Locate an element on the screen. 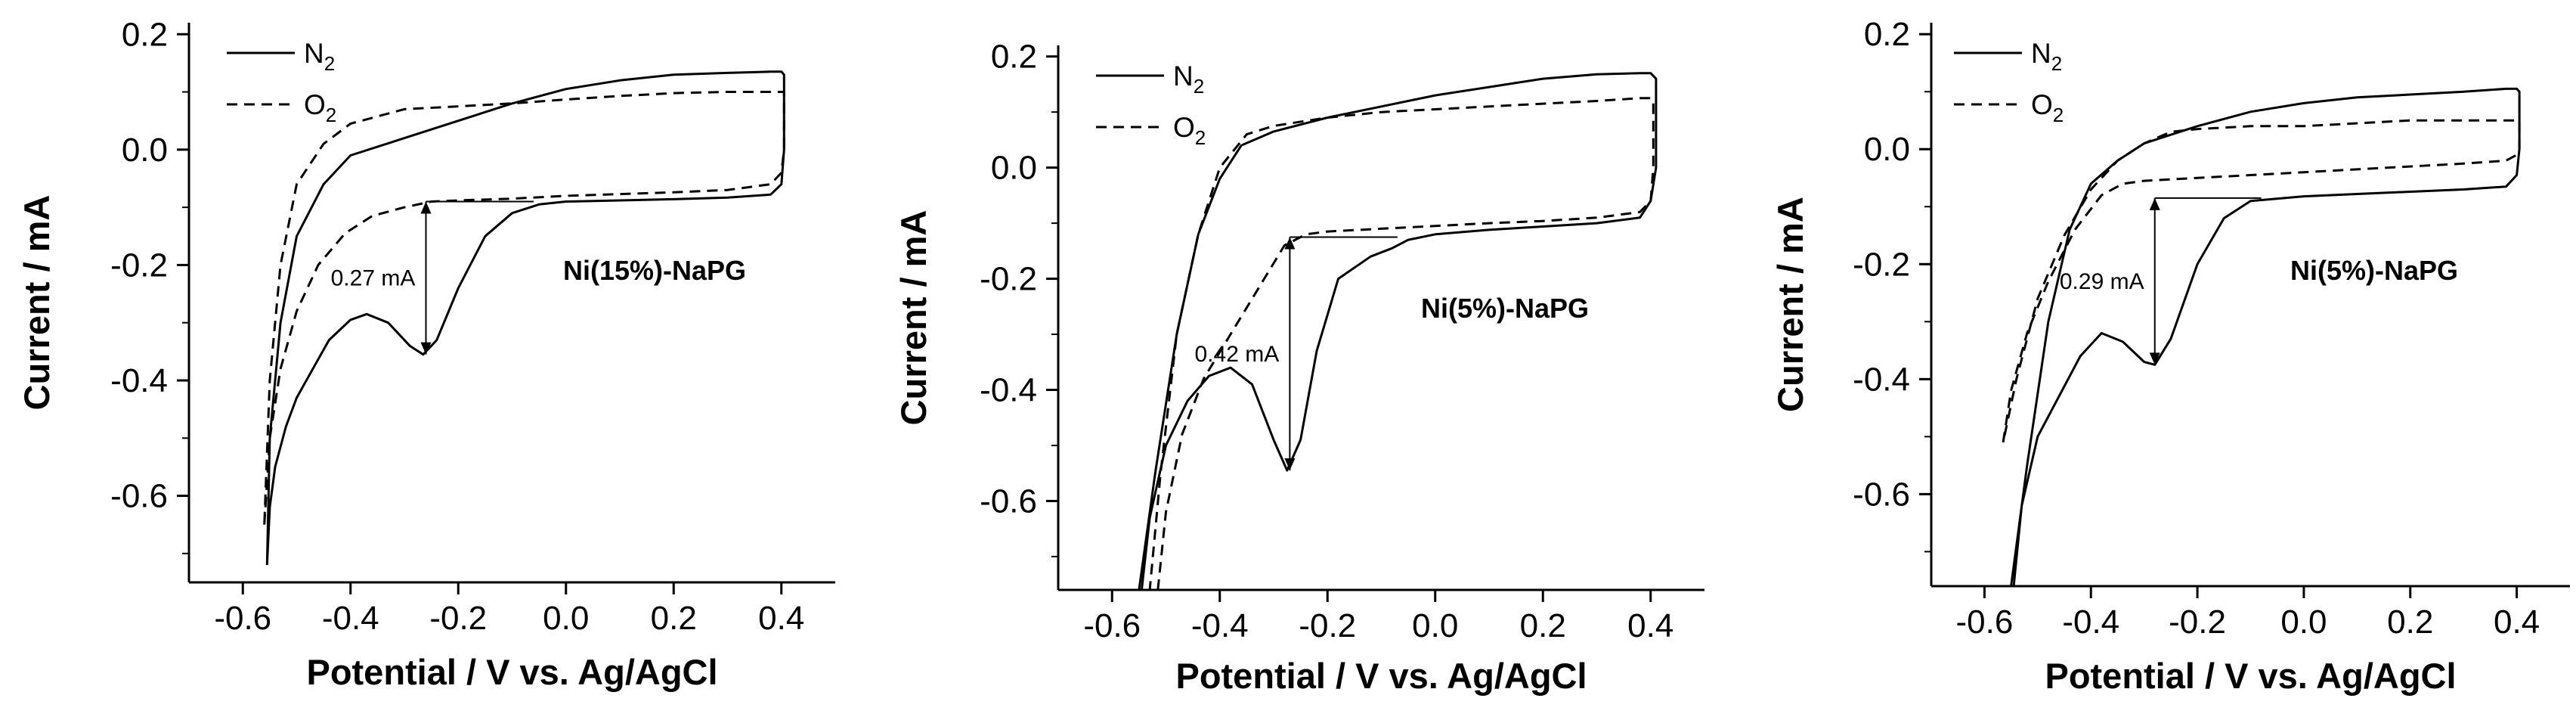 The width and height of the screenshot is (2576, 720). sample-label: Ni(15%)-NaPG is located at coordinates (654, 270).